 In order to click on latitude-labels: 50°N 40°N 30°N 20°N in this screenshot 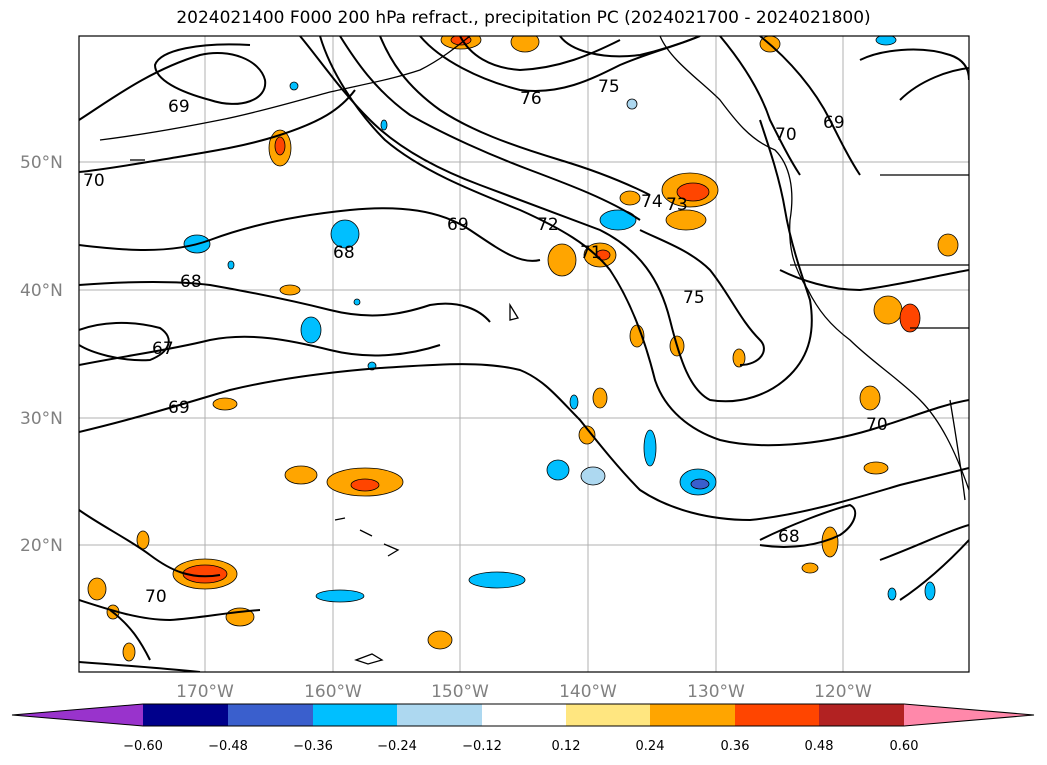, I will do `click(41, 354)`.